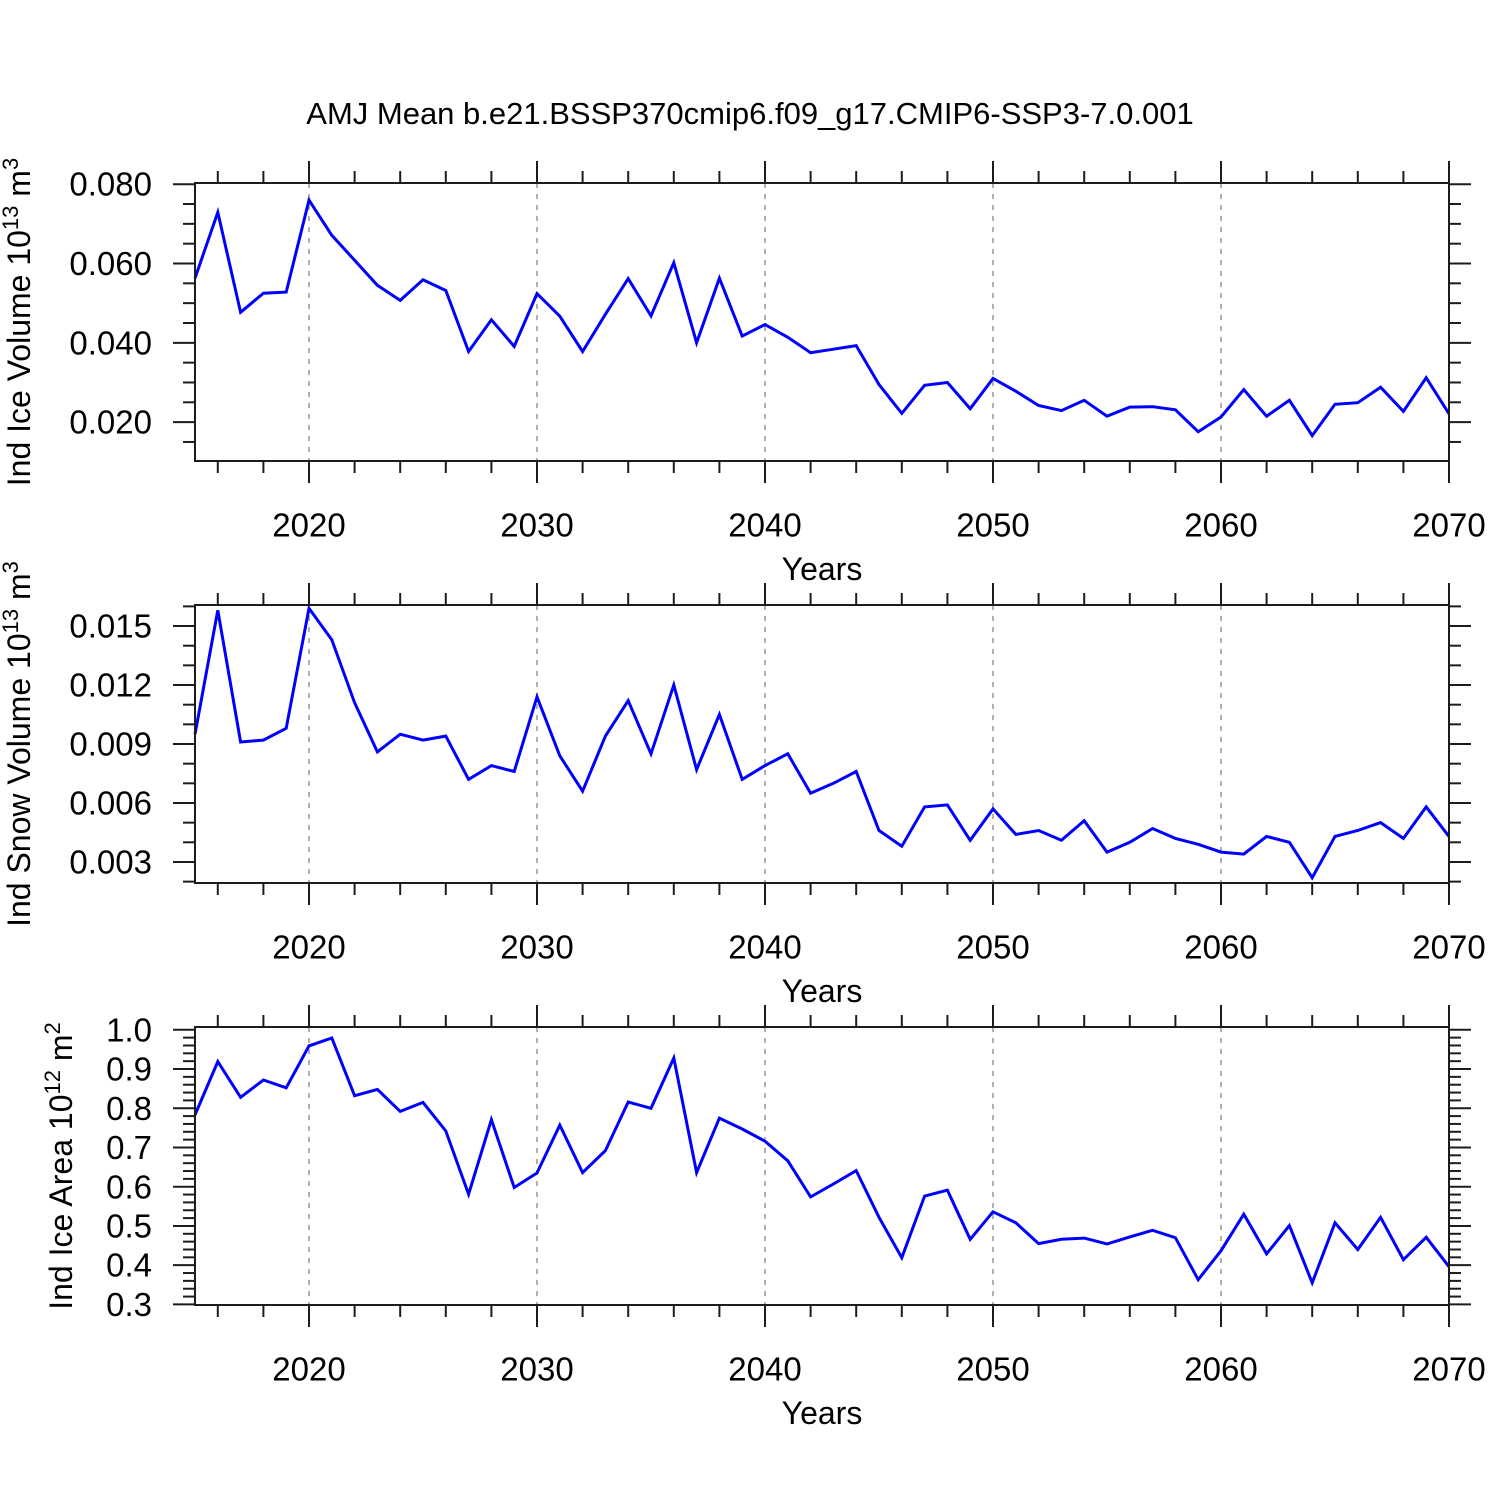  I want to click on y-tick-label: 0.7, so click(129, 1147).